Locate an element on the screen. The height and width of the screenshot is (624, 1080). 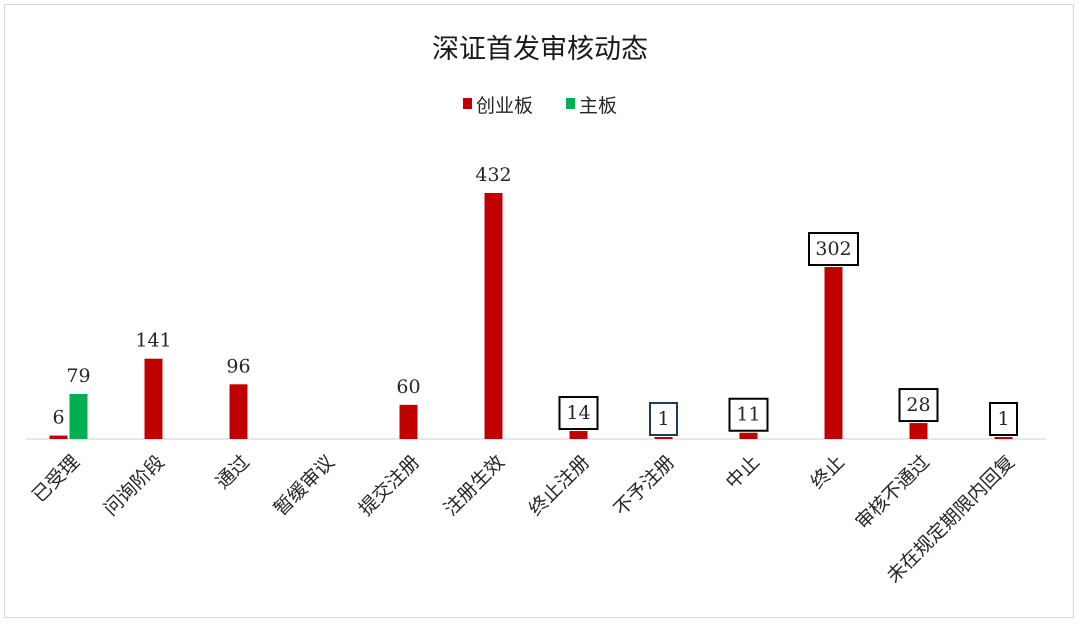
data-label-1-11: 28 is located at coordinates (918, 405).